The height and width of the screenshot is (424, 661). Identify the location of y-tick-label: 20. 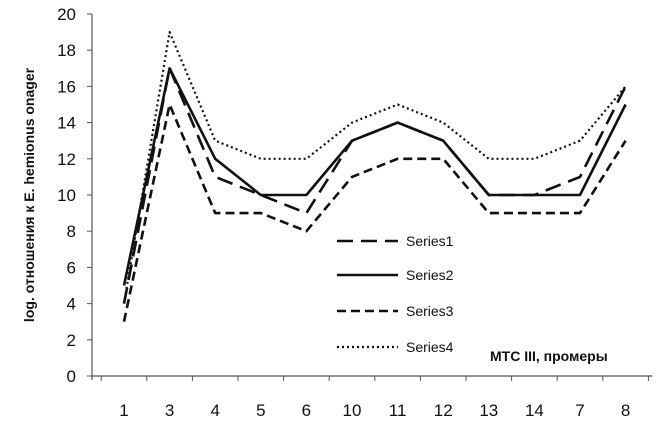
(66, 14).